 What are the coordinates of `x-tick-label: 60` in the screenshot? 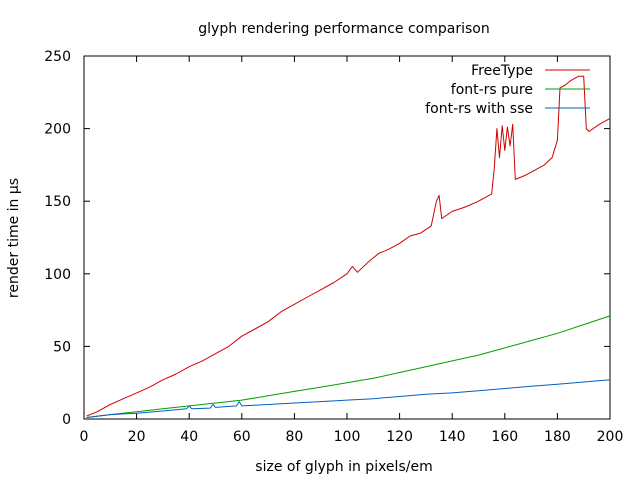 It's located at (242, 437).